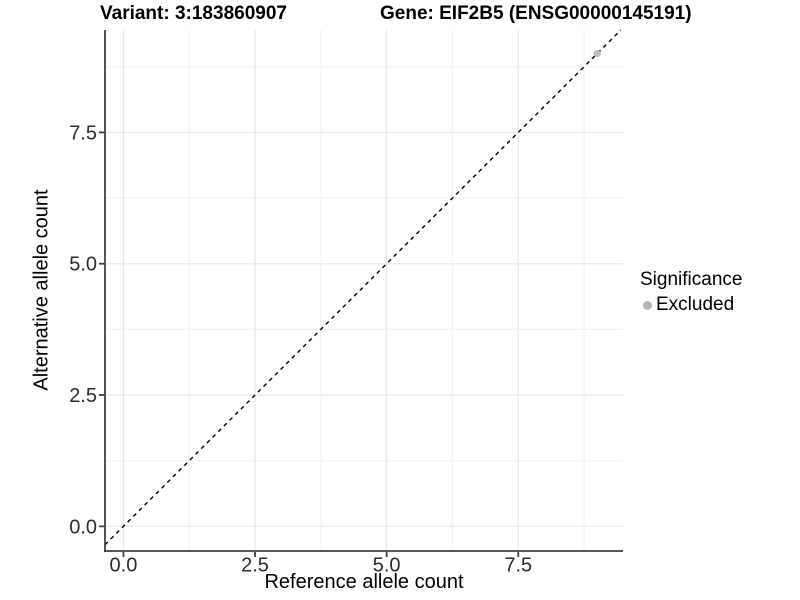 The image size is (800, 600). What do you see at coordinates (691, 292) in the screenshot?
I see `legend: Significance Excluded` at bounding box center [691, 292].